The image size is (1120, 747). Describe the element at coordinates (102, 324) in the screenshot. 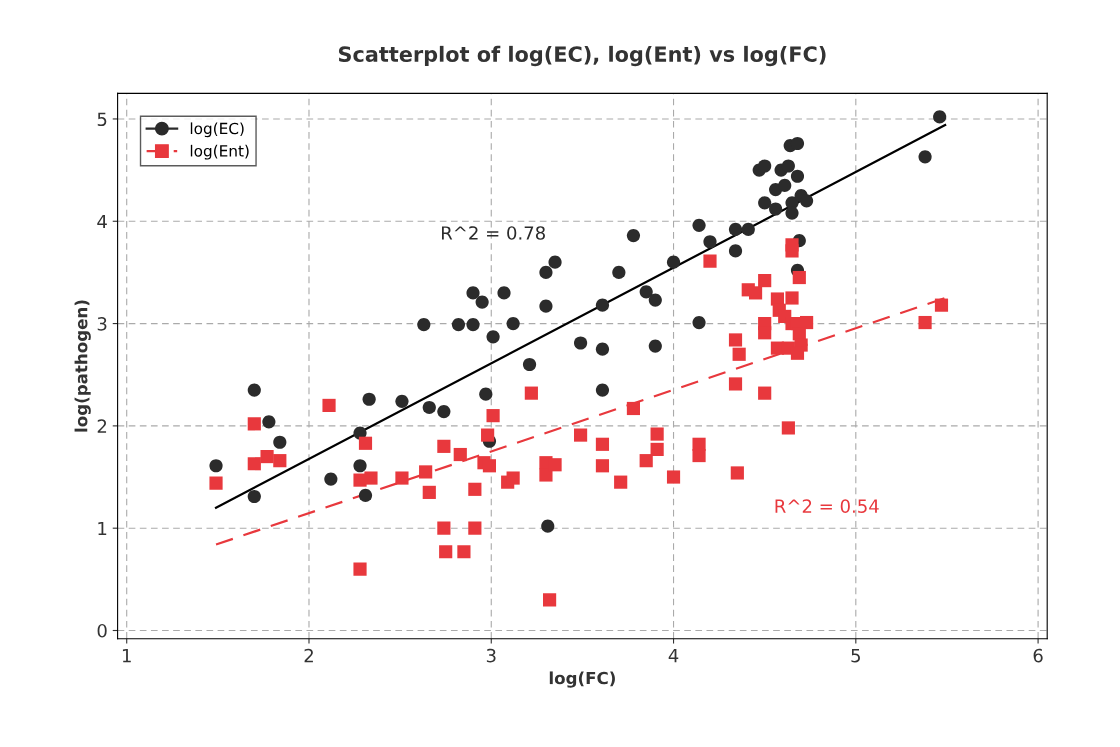

I see `y-tick-label: 3` at that location.